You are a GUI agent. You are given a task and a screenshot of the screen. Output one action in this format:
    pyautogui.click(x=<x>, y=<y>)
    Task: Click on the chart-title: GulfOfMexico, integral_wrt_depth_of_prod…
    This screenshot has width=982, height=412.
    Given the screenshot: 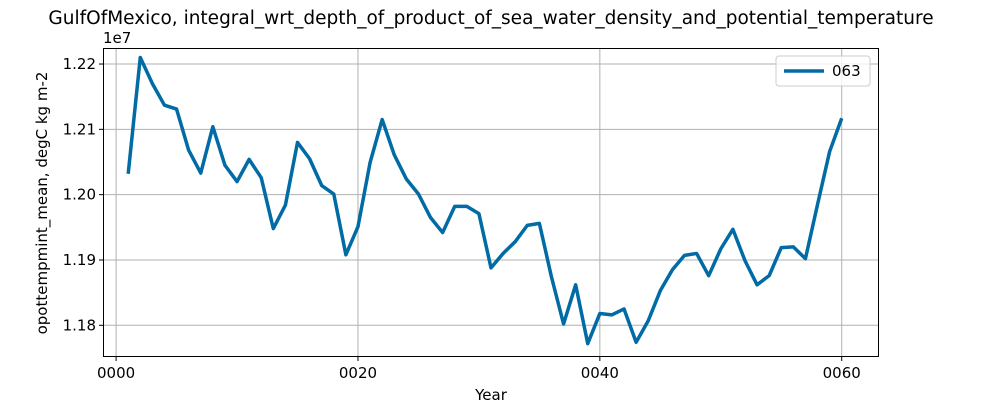 What is the action you would take?
    pyautogui.click(x=490, y=18)
    